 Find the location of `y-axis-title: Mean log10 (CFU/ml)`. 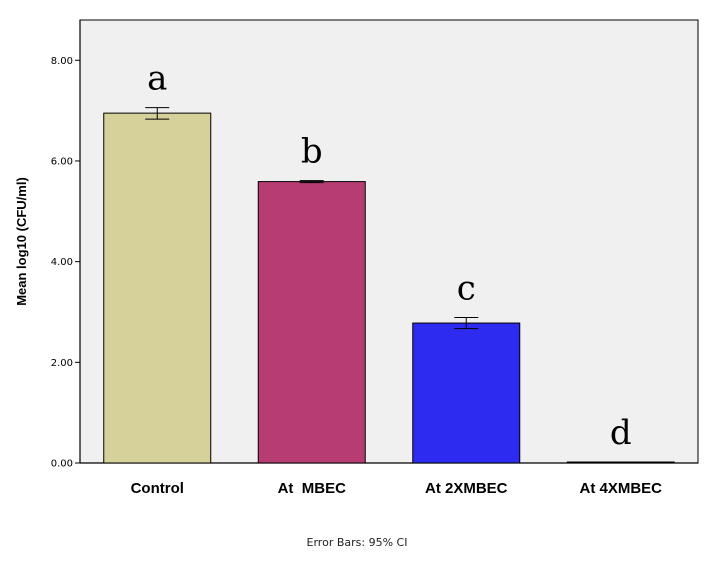

y-axis-title: Mean log10 (CFU/ml) is located at coordinates (21, 241).